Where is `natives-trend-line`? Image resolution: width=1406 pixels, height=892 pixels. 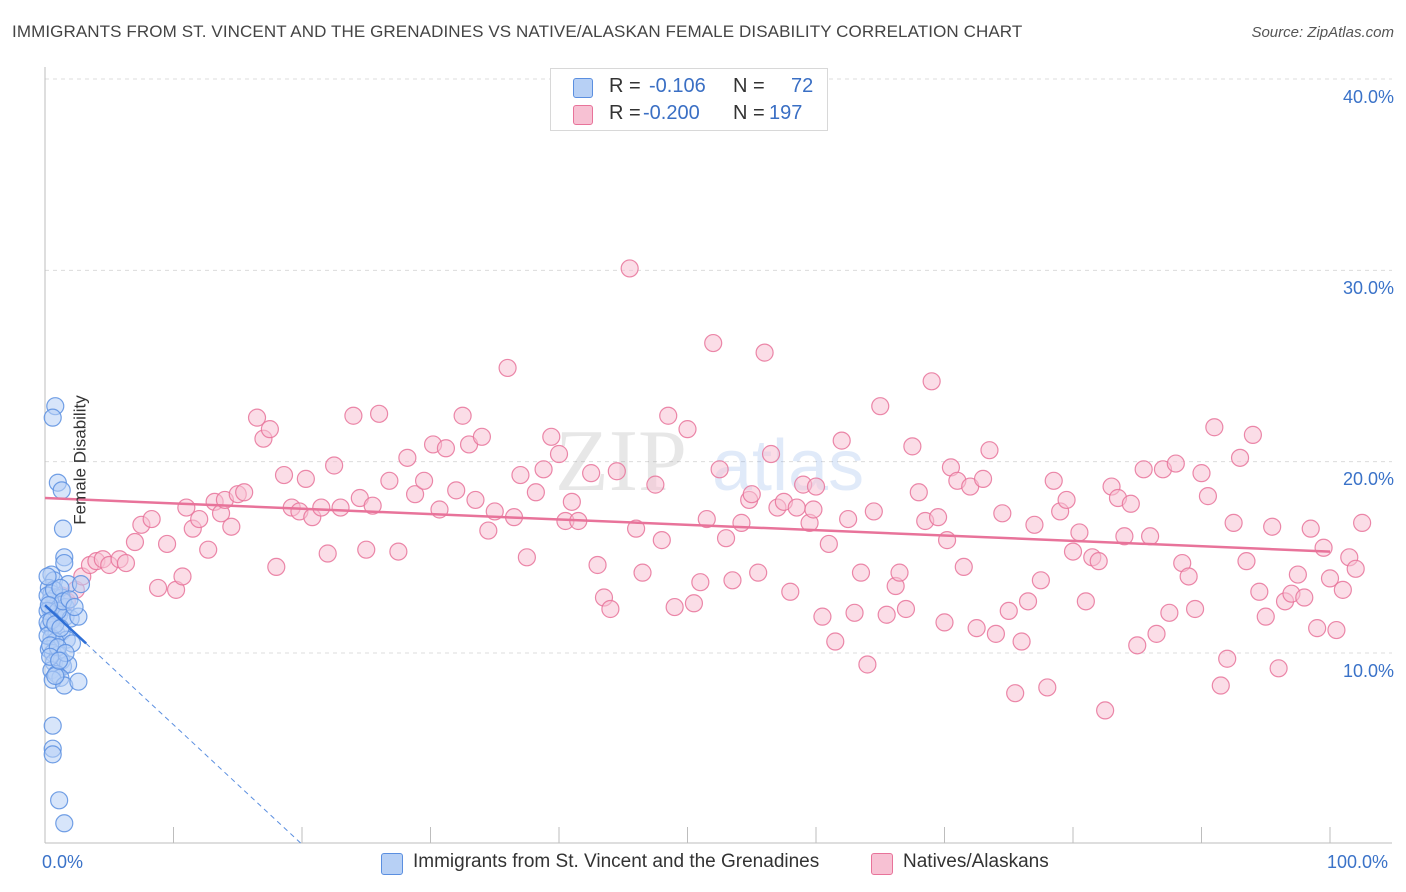
natives-trend-line is located at coordinates (687, 524).